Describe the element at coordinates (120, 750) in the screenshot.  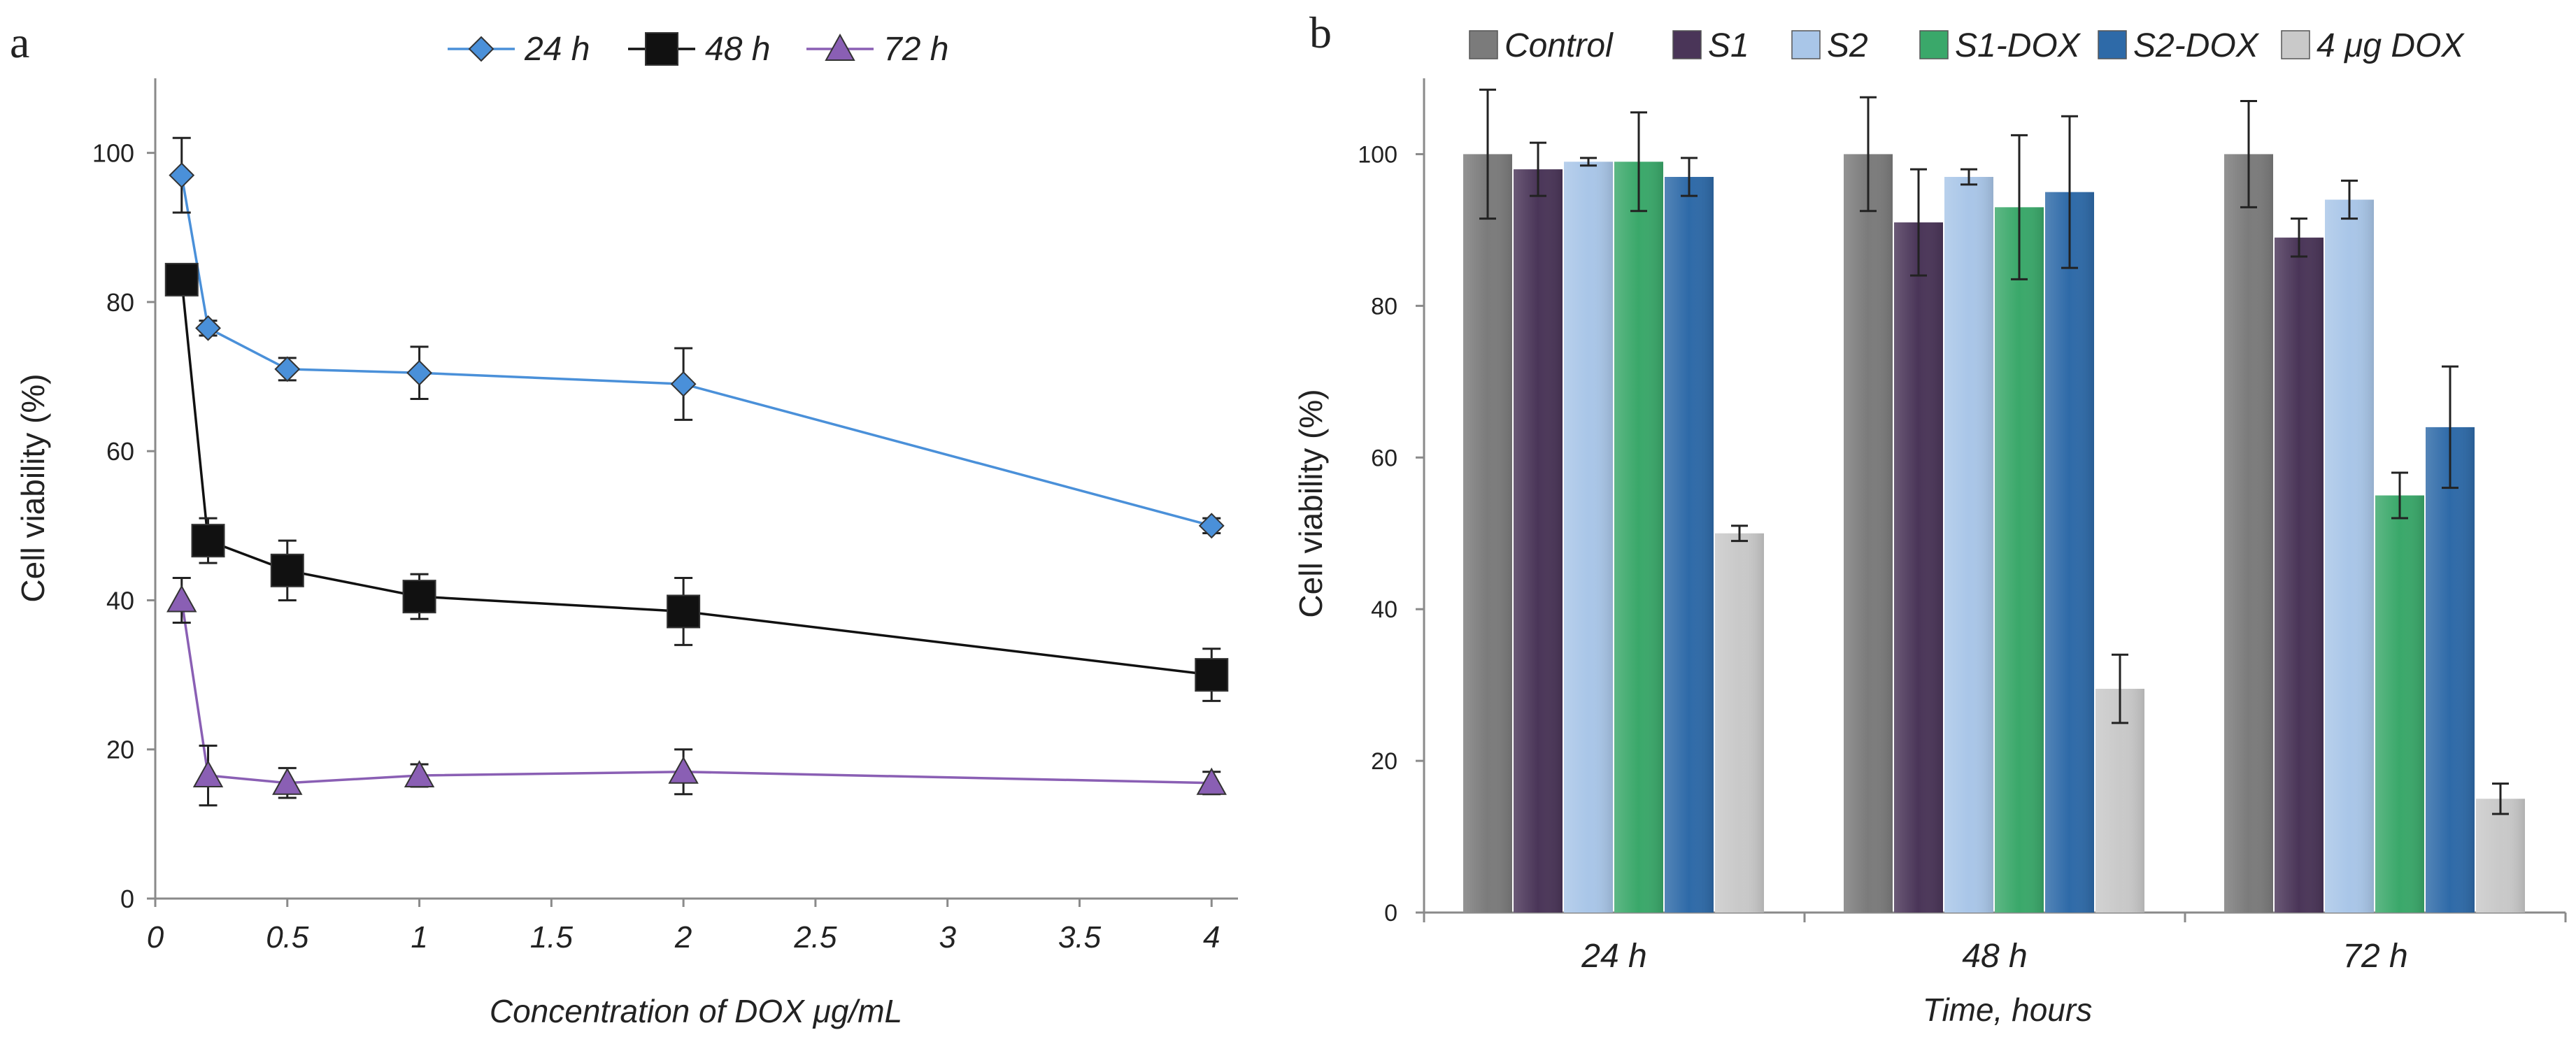
I see `panel-a-y-tick-label: 20` at that location.